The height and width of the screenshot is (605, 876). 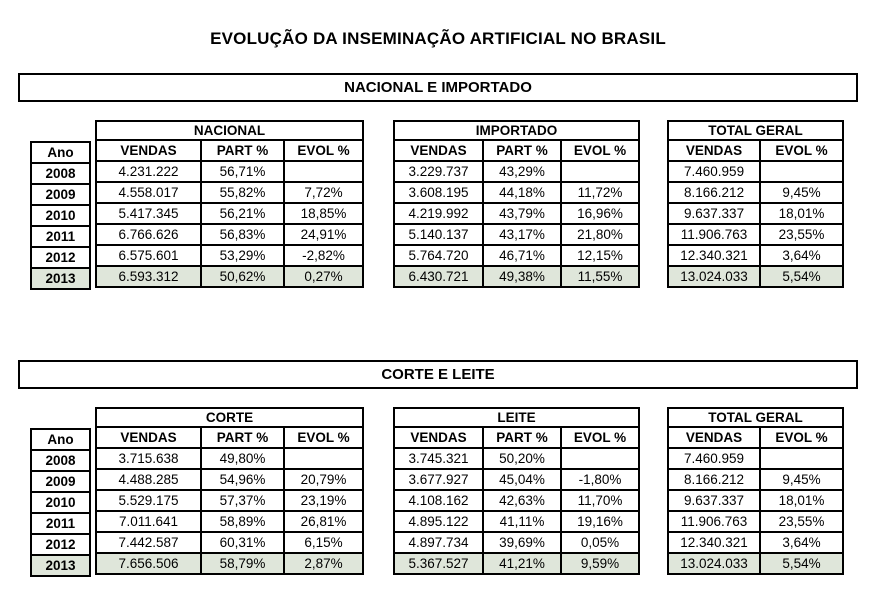 What do you see at coordinates (756, 130) in the screenshot?
I see `table-title: TOTAL GERAL` at bounding box center [756, 130].